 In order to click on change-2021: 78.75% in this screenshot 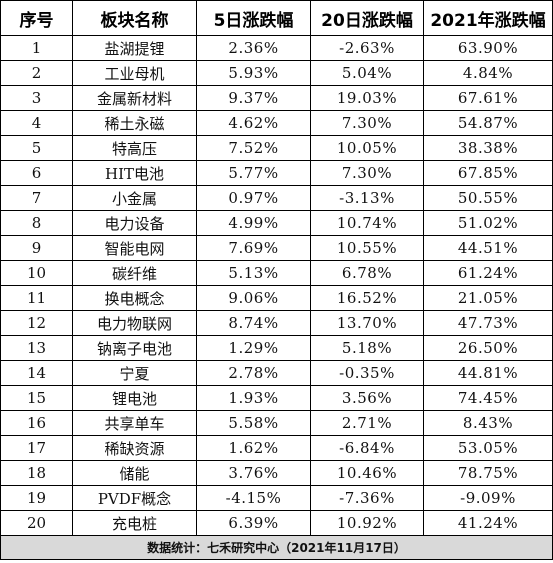, I will do `click(488, 473)`.